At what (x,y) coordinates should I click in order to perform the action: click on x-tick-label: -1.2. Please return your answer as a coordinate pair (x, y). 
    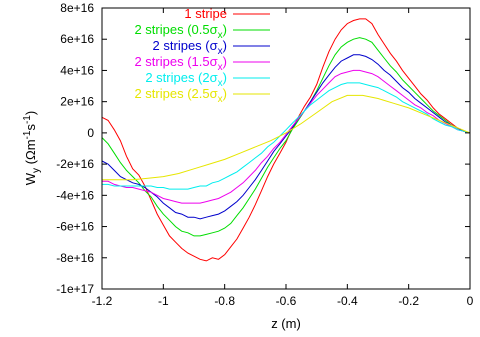
    Looking at the image, I should click on (102, 301).